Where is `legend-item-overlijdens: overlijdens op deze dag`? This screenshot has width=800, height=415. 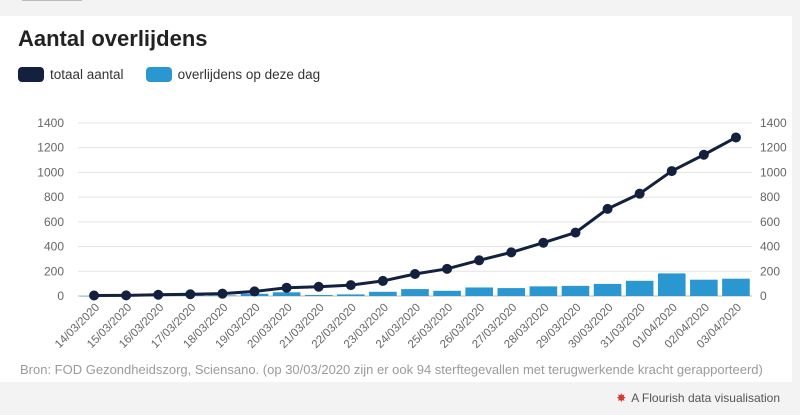 legend-item-overlijdens: overlijdens op deze dag is located at coordinates (233, 74).